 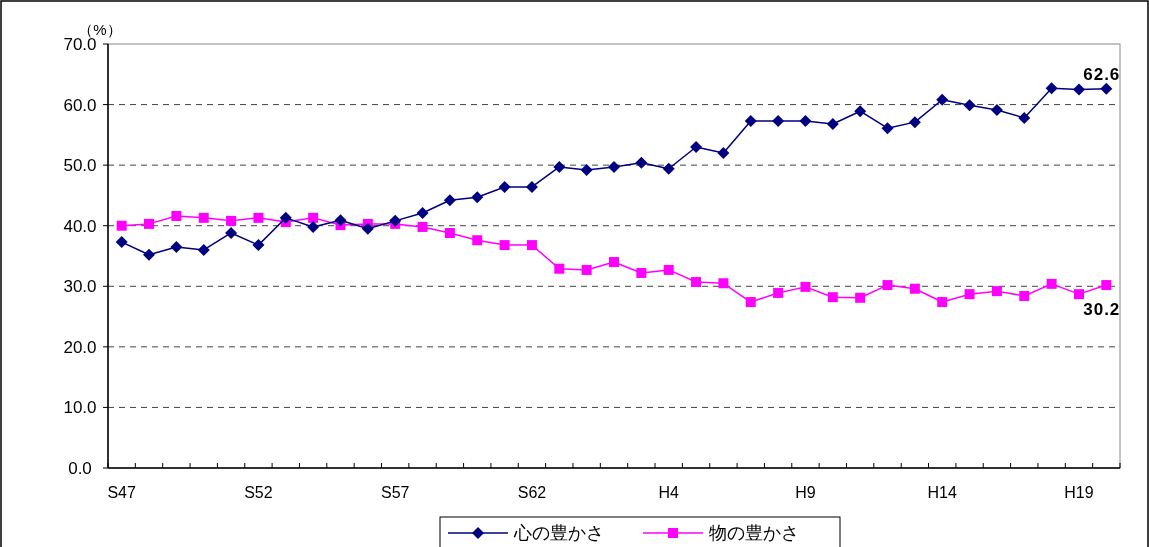 I want to click on y-tick-label: 20.0, so click(x=80, y=347).